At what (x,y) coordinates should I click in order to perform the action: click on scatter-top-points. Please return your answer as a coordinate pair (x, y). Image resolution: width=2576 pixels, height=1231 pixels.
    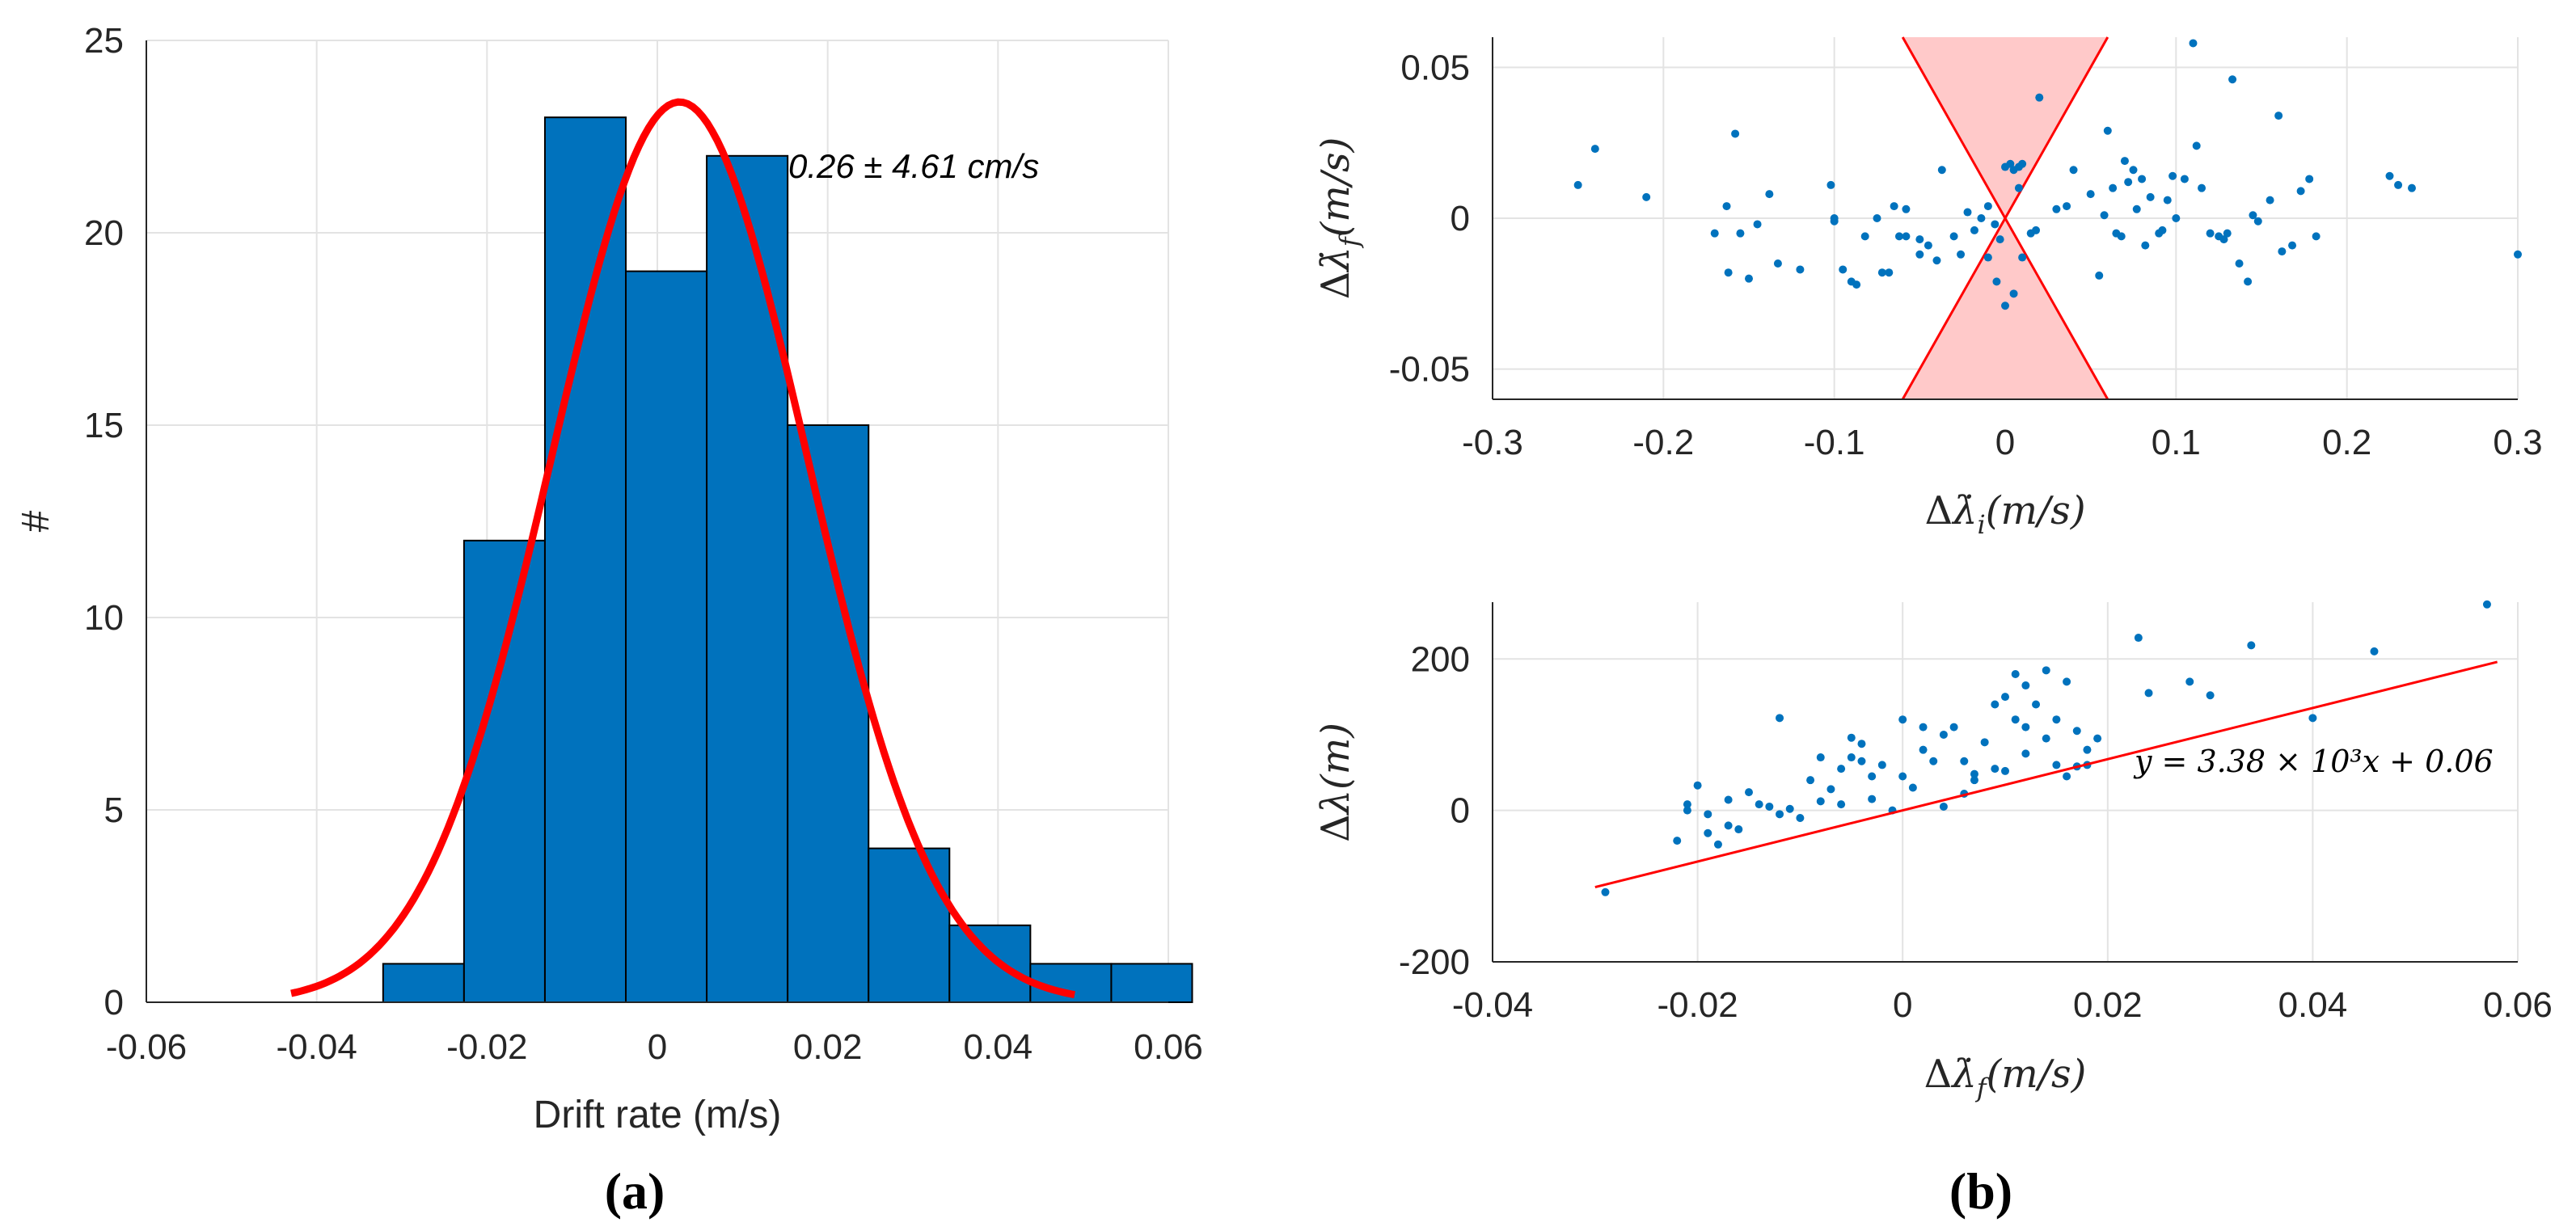
    Looking at the image, I should click on (2047, 175).